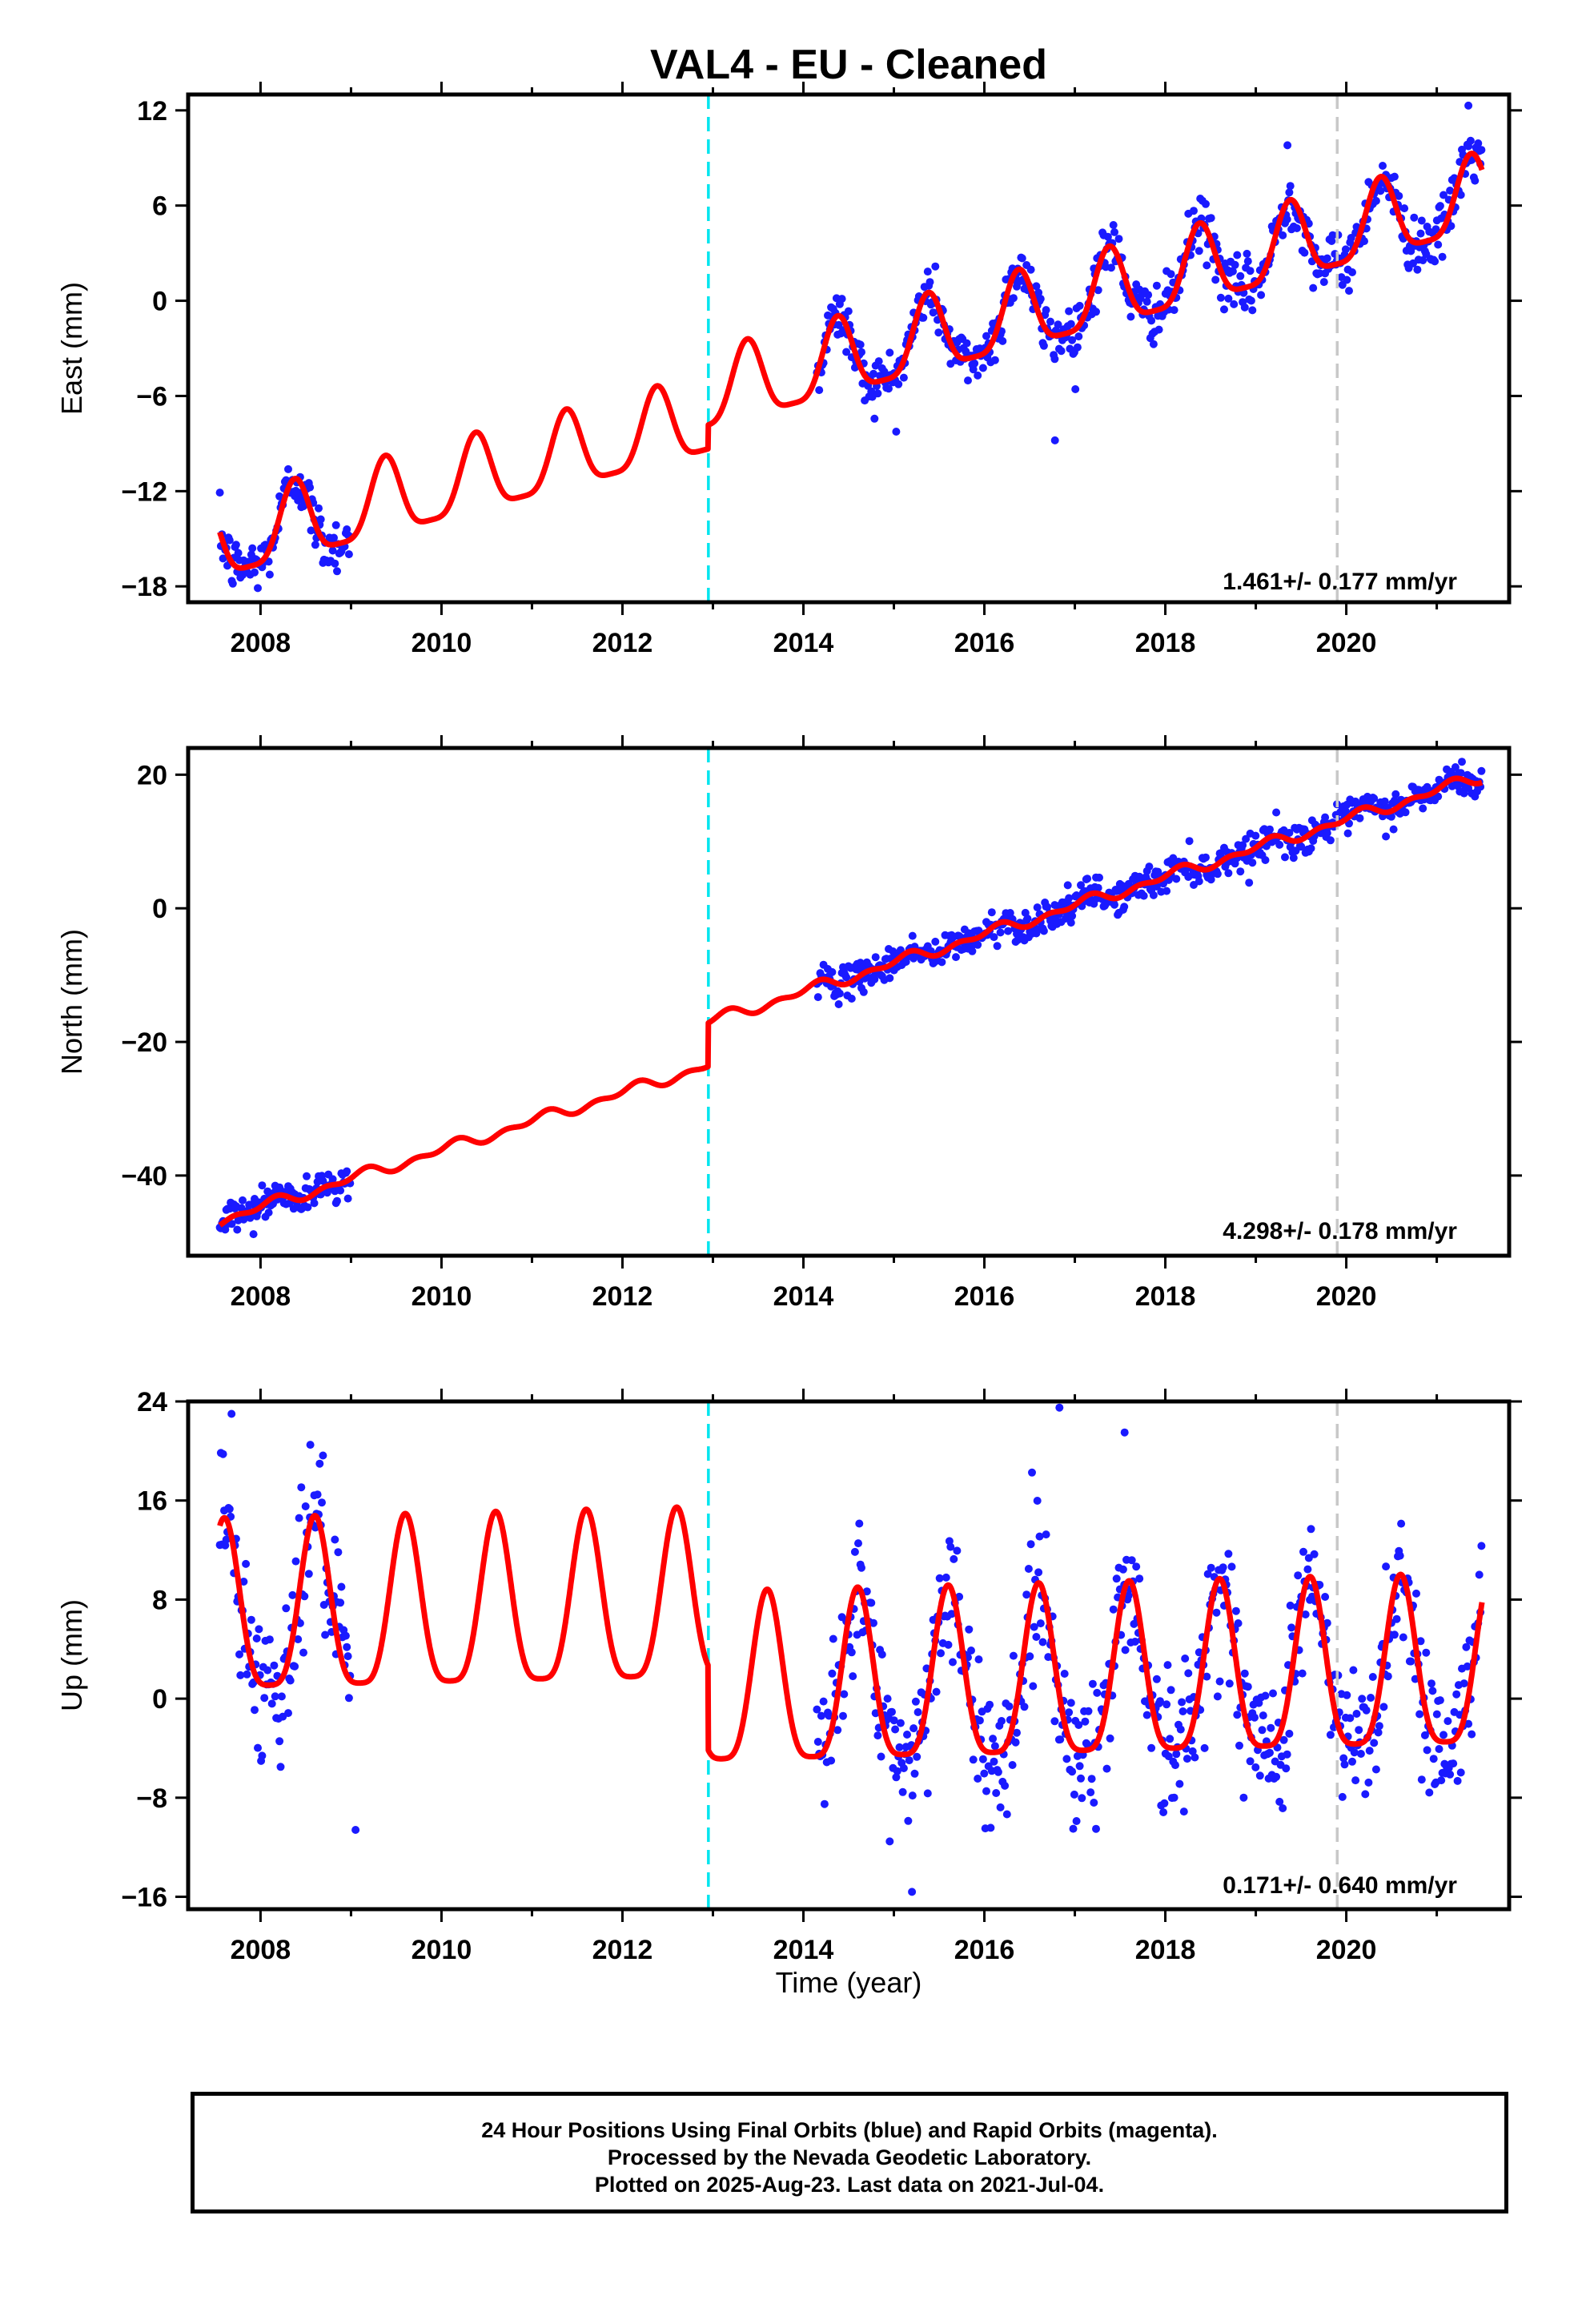 Image resolution: width=1582 pixels, height=2324 pixels. What do you see at coordinates (1346, 1950) in the screenshot?
I see `up-x-tick-label: 2020` at bounding box center [1346, 1950].